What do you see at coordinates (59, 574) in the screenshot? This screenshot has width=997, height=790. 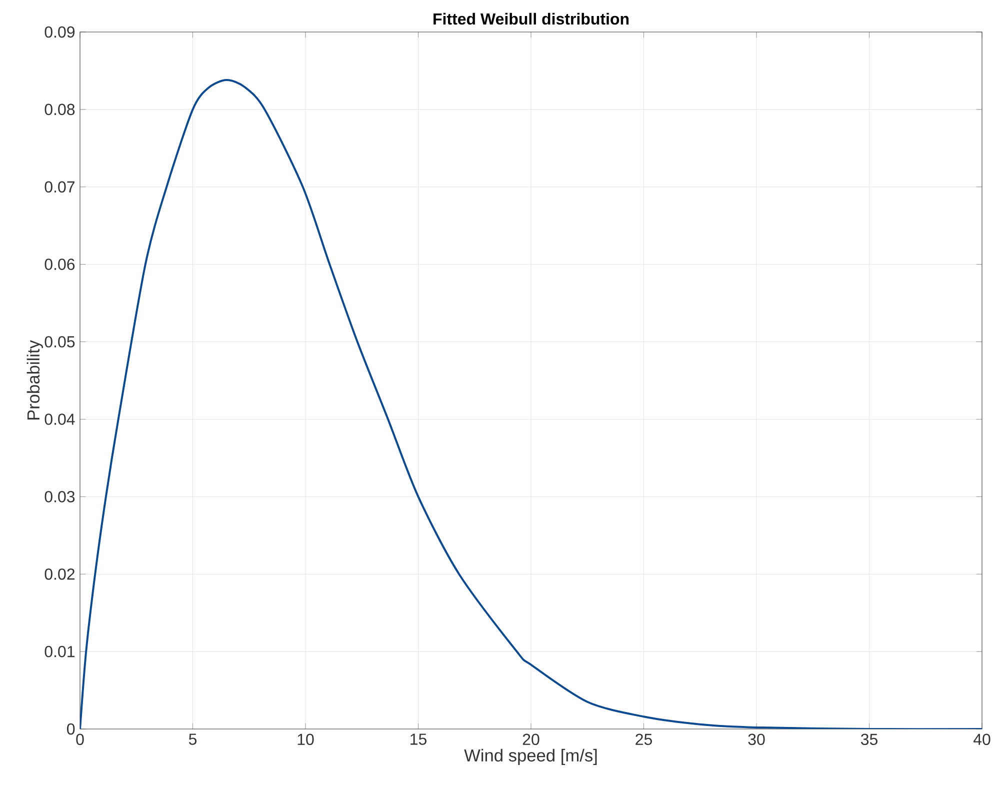 I see `y-tick-label: 0.02` at bounding box center [59, 574].